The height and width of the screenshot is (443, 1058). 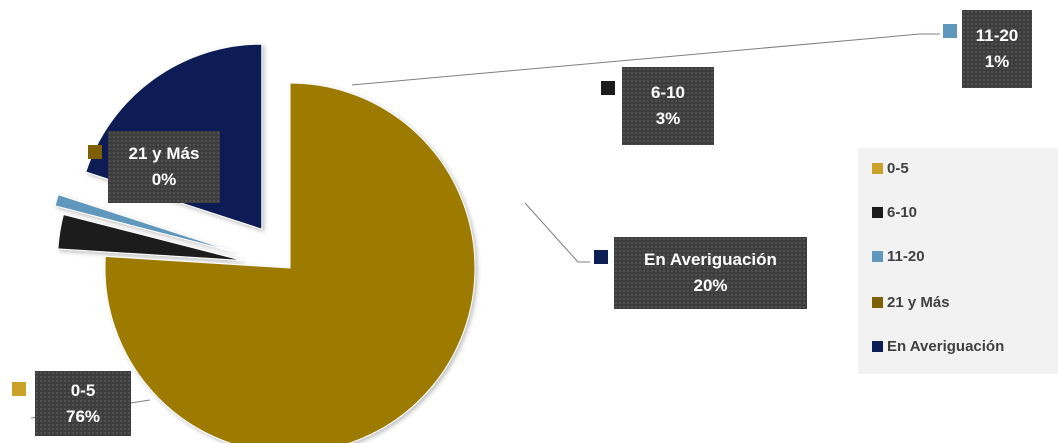 What do you see at coordinates (946, 346) in the screenshot?
I see `legend-label: En Averiguación` at bounding box center [946, 346].